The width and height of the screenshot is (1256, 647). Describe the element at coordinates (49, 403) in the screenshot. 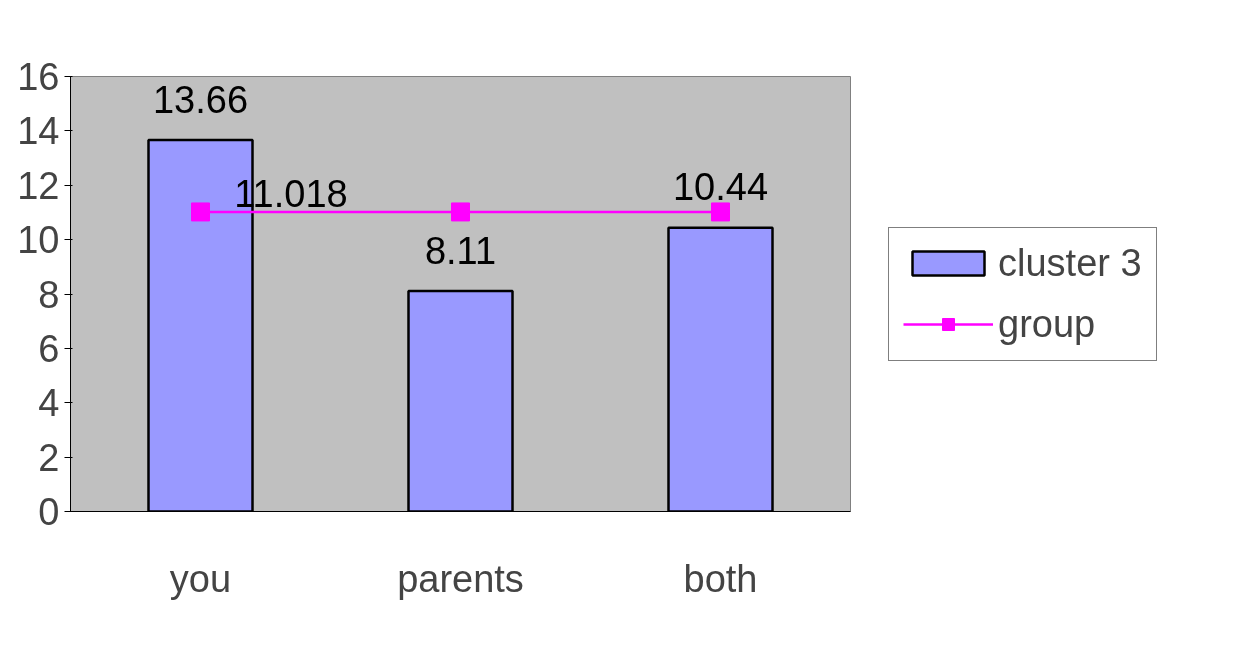

I see `y-tick-label: 4` at that location.